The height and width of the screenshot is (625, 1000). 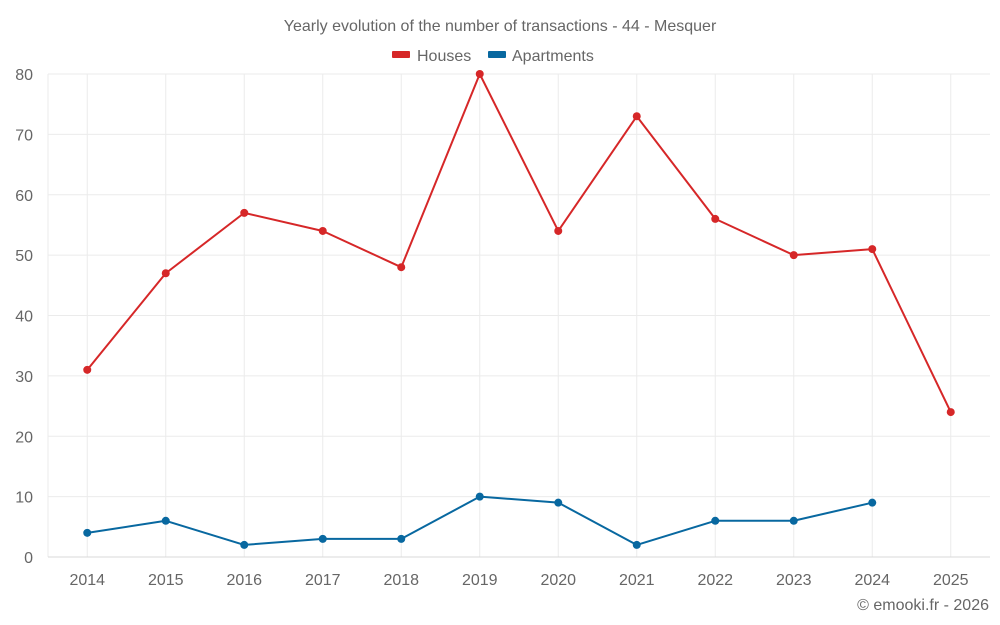 I want to click on legend-item-houses: Houses, so click(x=431, y=56).